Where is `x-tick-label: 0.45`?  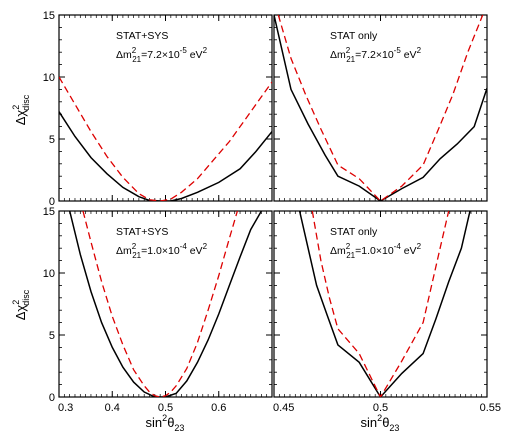
x-tick-label: 0.45 is located at coordinates (283, 408).